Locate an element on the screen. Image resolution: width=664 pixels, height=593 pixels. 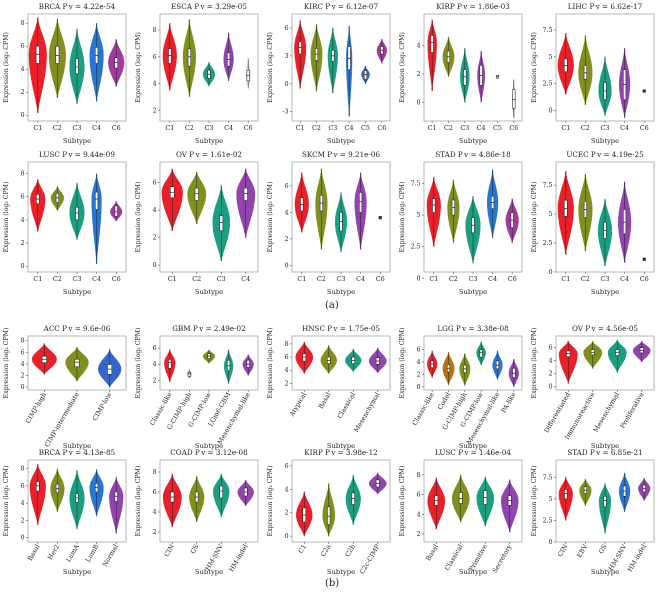
y-tick-label: 2.5 is located at coordinates (416, 247).